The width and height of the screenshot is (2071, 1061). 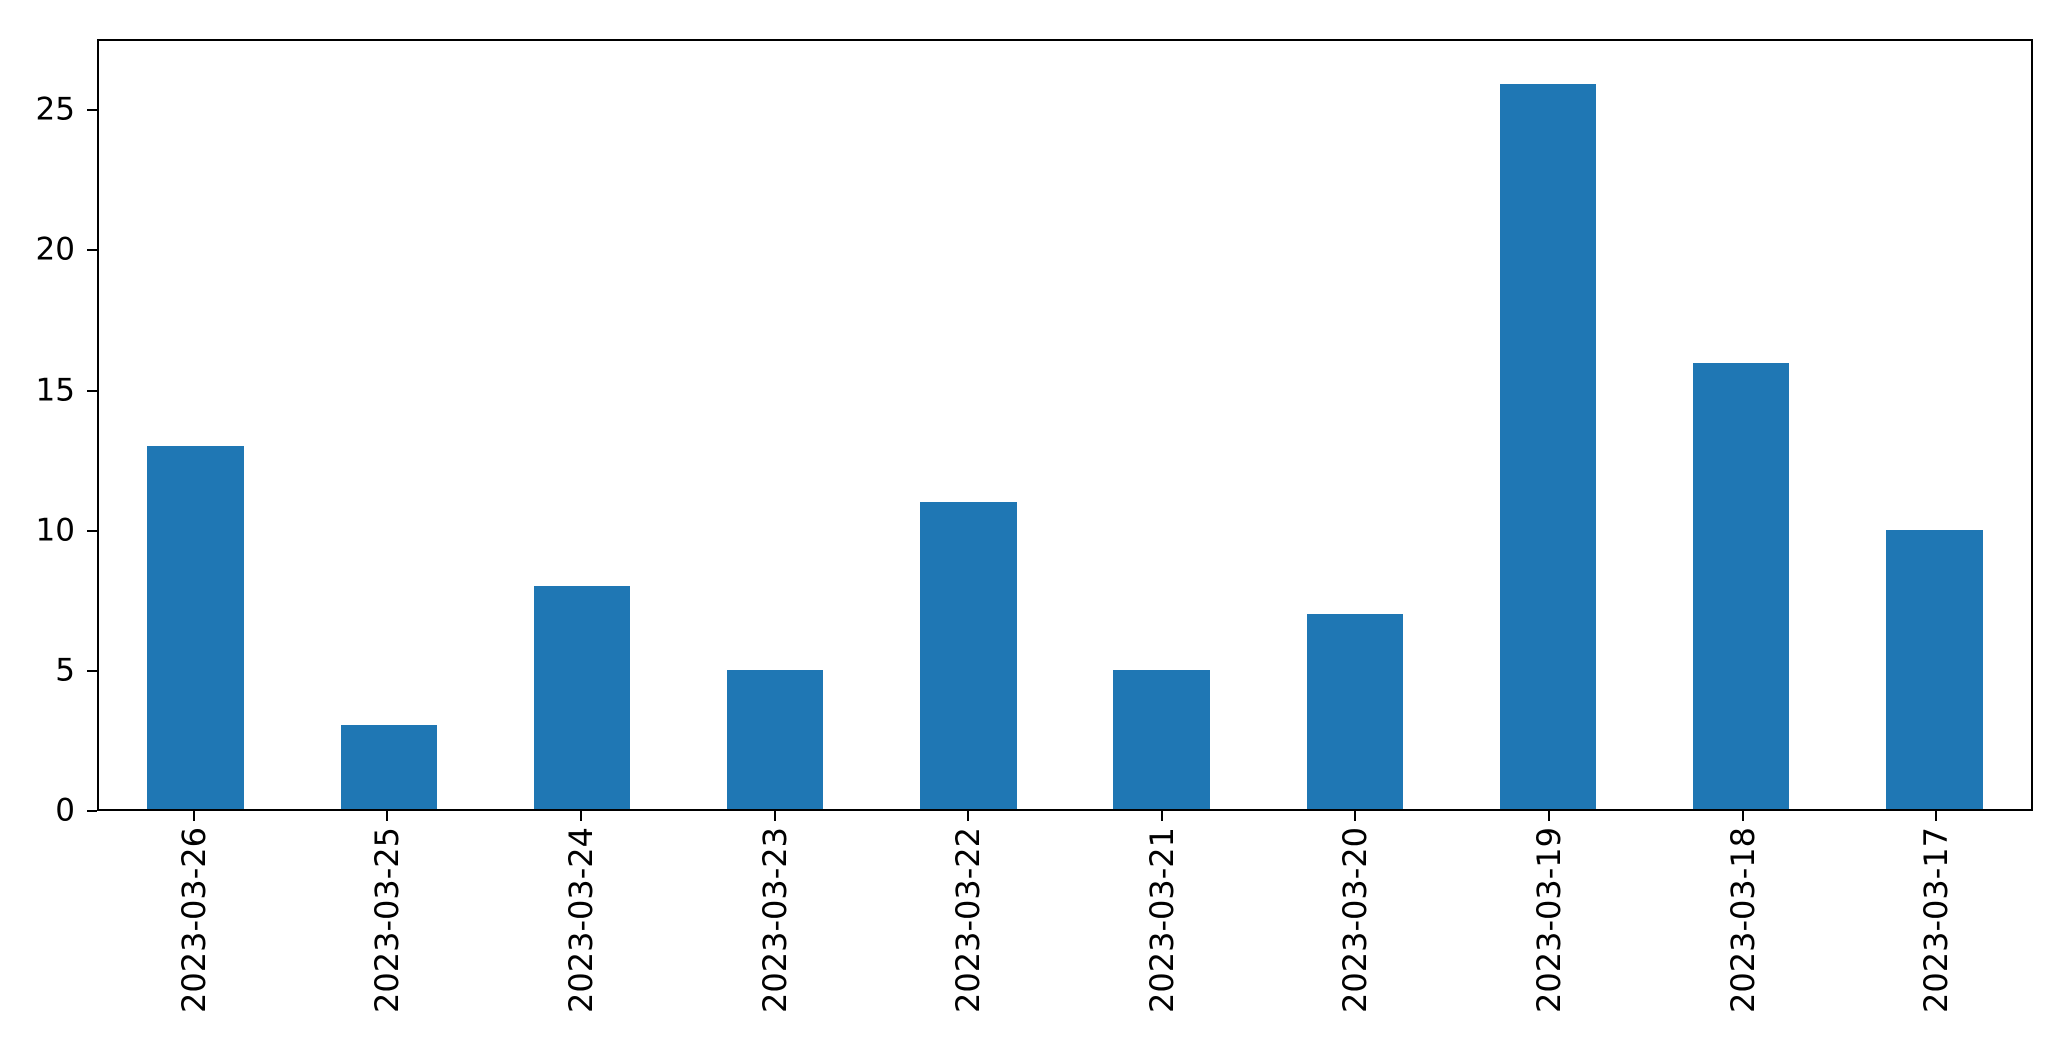 I want to click on y-tick-label-5: 5, so click(x=65, y=670).